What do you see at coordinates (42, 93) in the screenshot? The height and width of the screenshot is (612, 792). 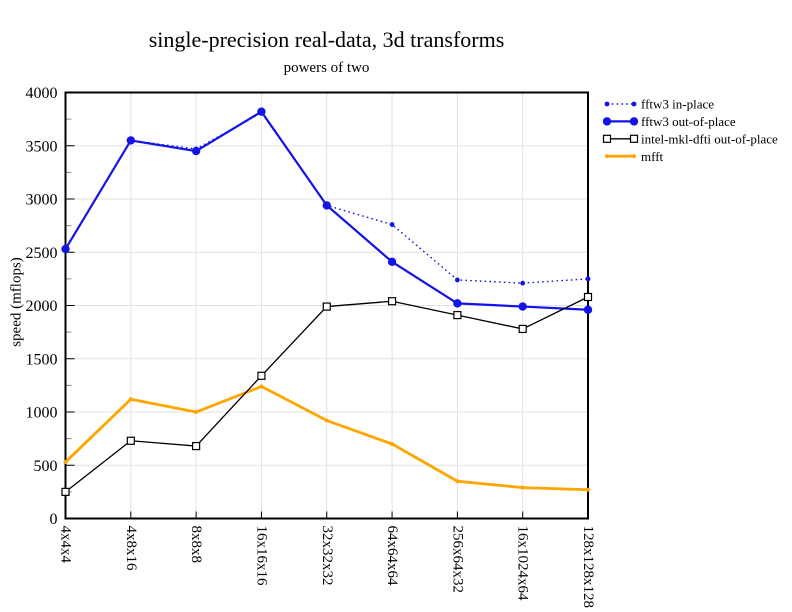 I see `y-tick-label: 4000` at bounding box center [42, 93].